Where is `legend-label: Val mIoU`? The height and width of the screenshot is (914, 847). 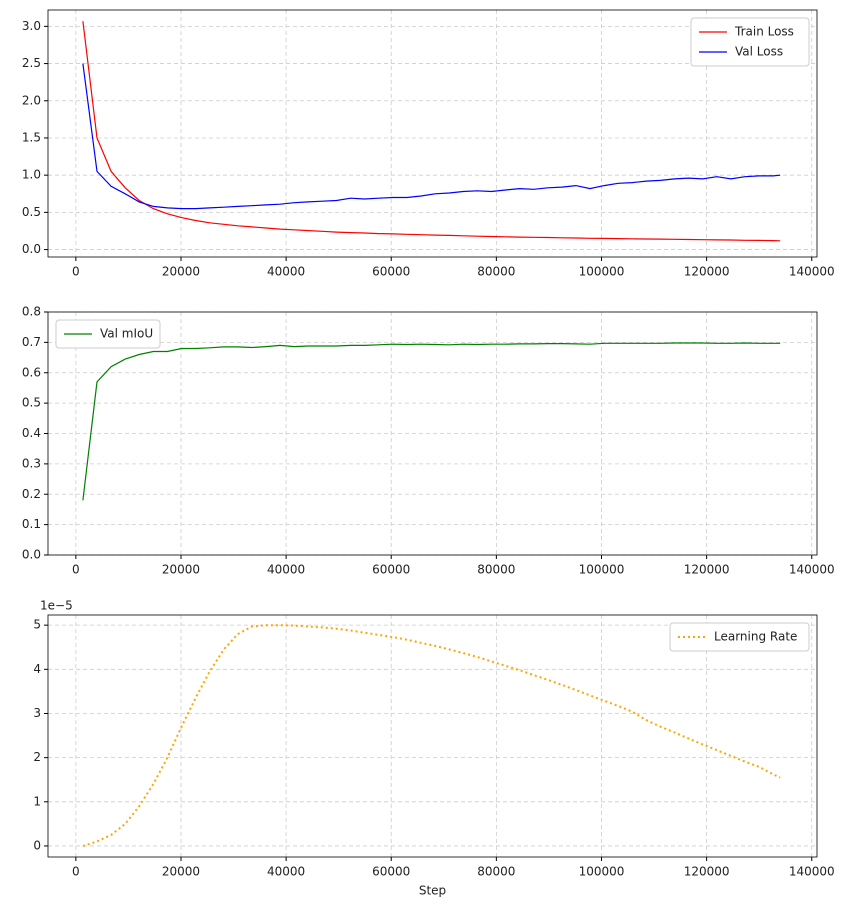
legend-label: Val mIoU is located at coordinates (126, 334).